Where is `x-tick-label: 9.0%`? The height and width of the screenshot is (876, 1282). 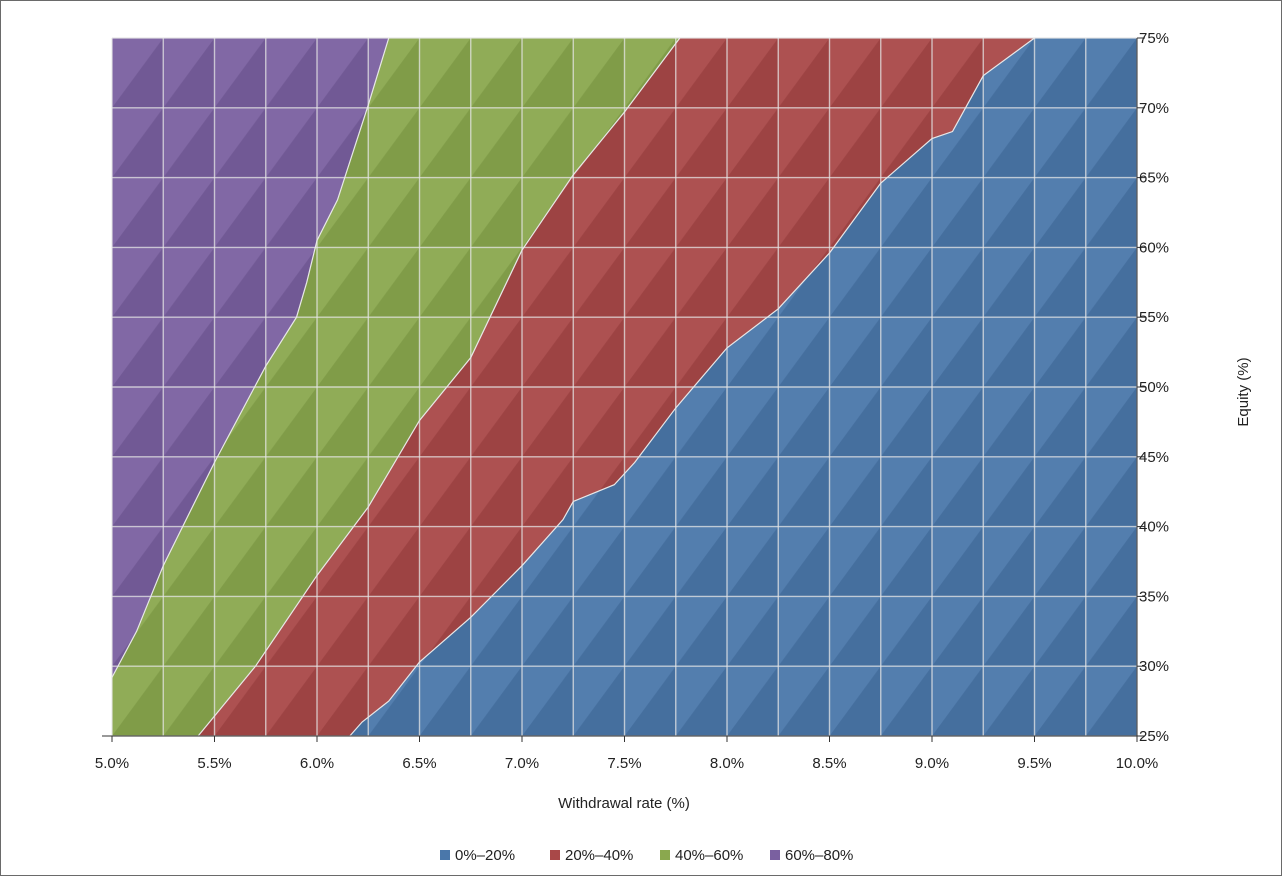
x-tick-label: 9.0% is located at coordinates (932, 763).